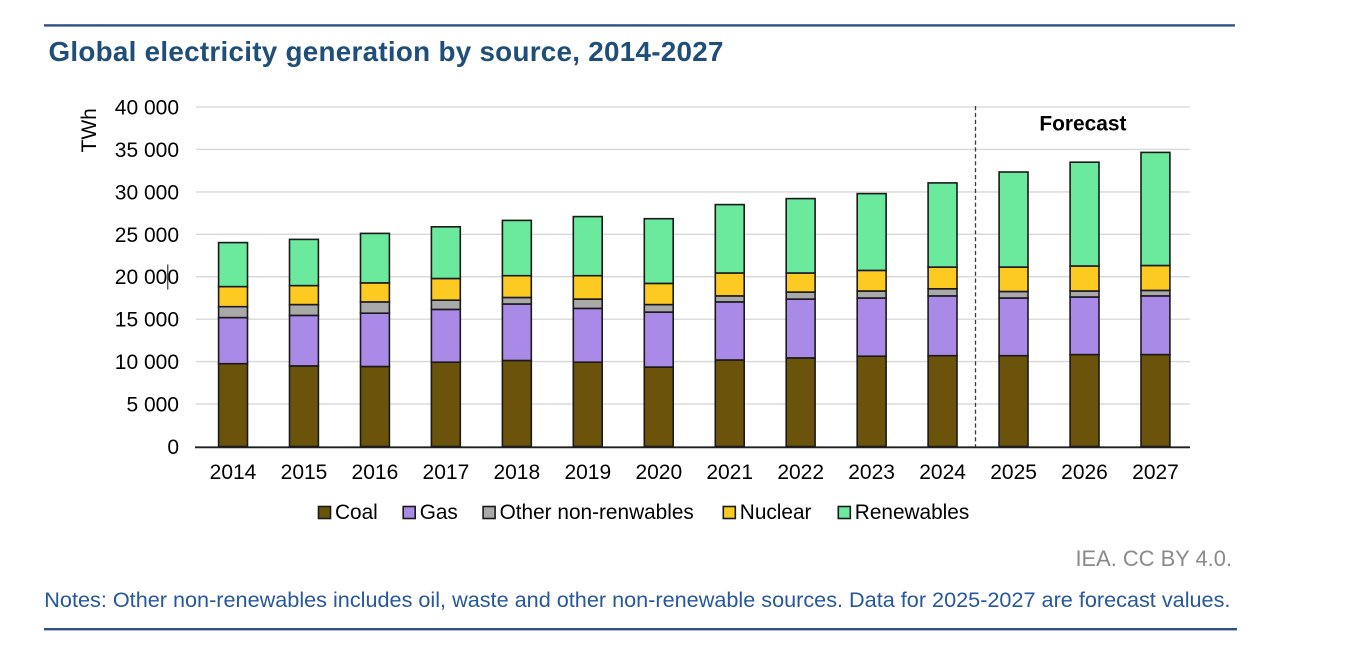 The height and width of the screenshot is (667, 1352). I want to click on svg-text: 2020, so click(658, 472).